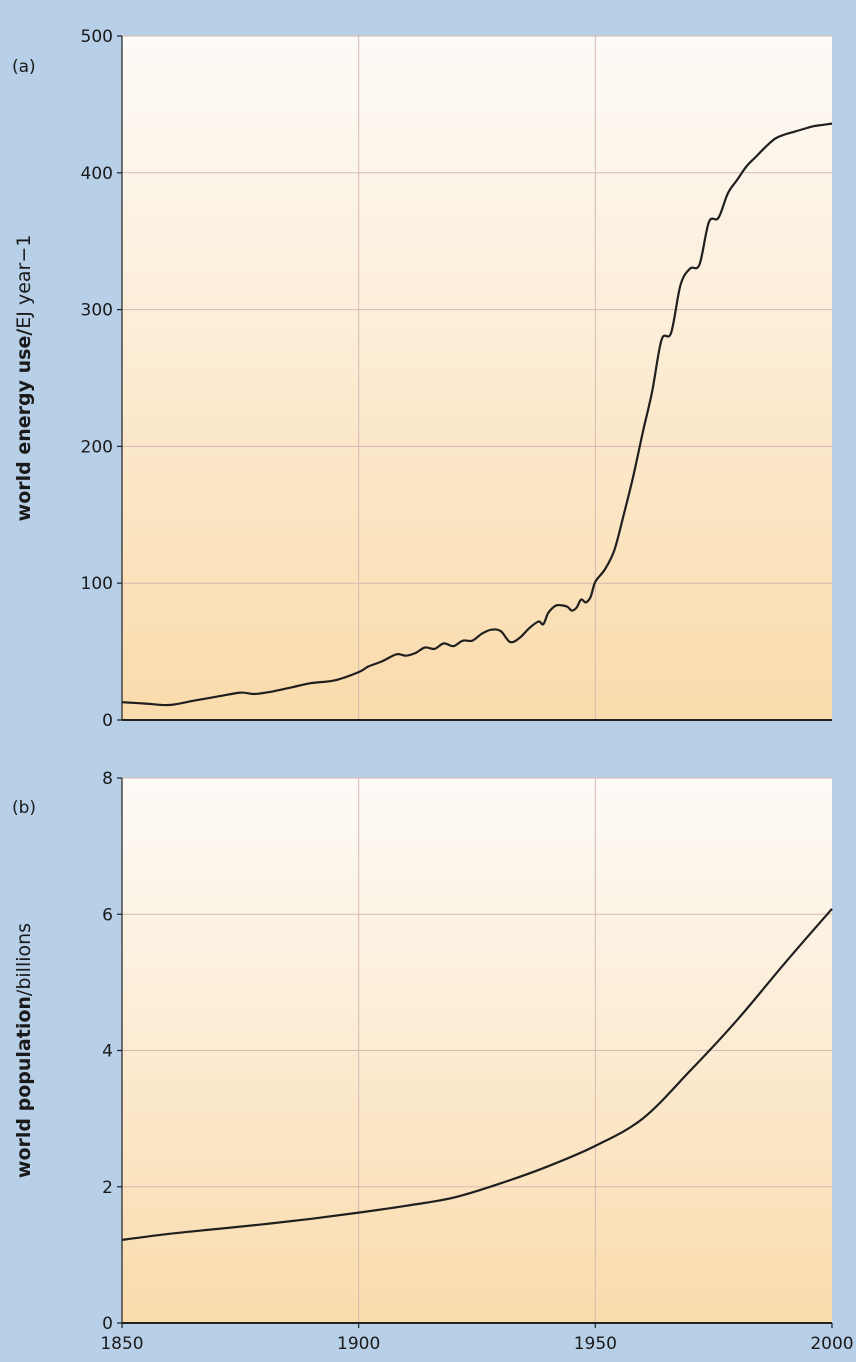 Image resolution: width=856 pixels, height=1362 pixels. I want to click on panel-label: (b), so click(24, 808).